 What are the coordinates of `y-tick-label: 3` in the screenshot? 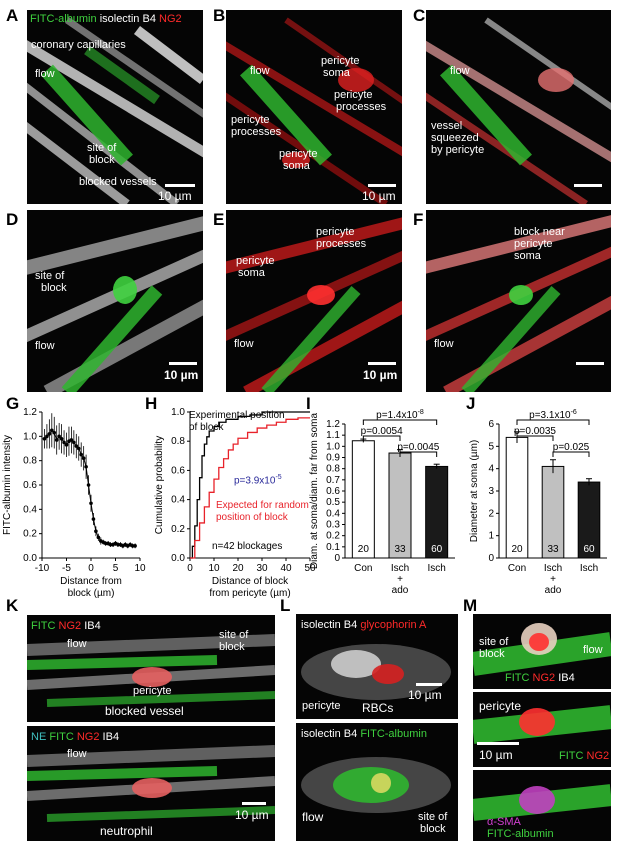 It's located at (491, 491).